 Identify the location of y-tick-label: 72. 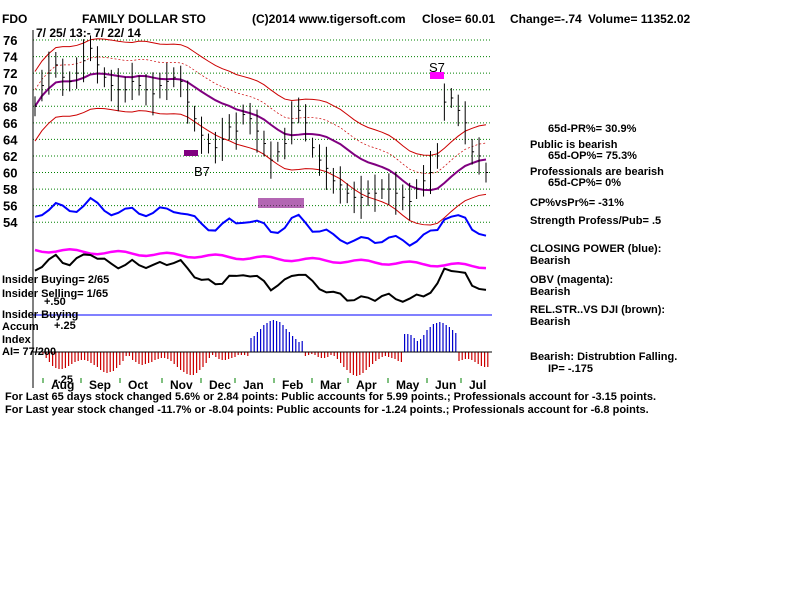
(10, 73).